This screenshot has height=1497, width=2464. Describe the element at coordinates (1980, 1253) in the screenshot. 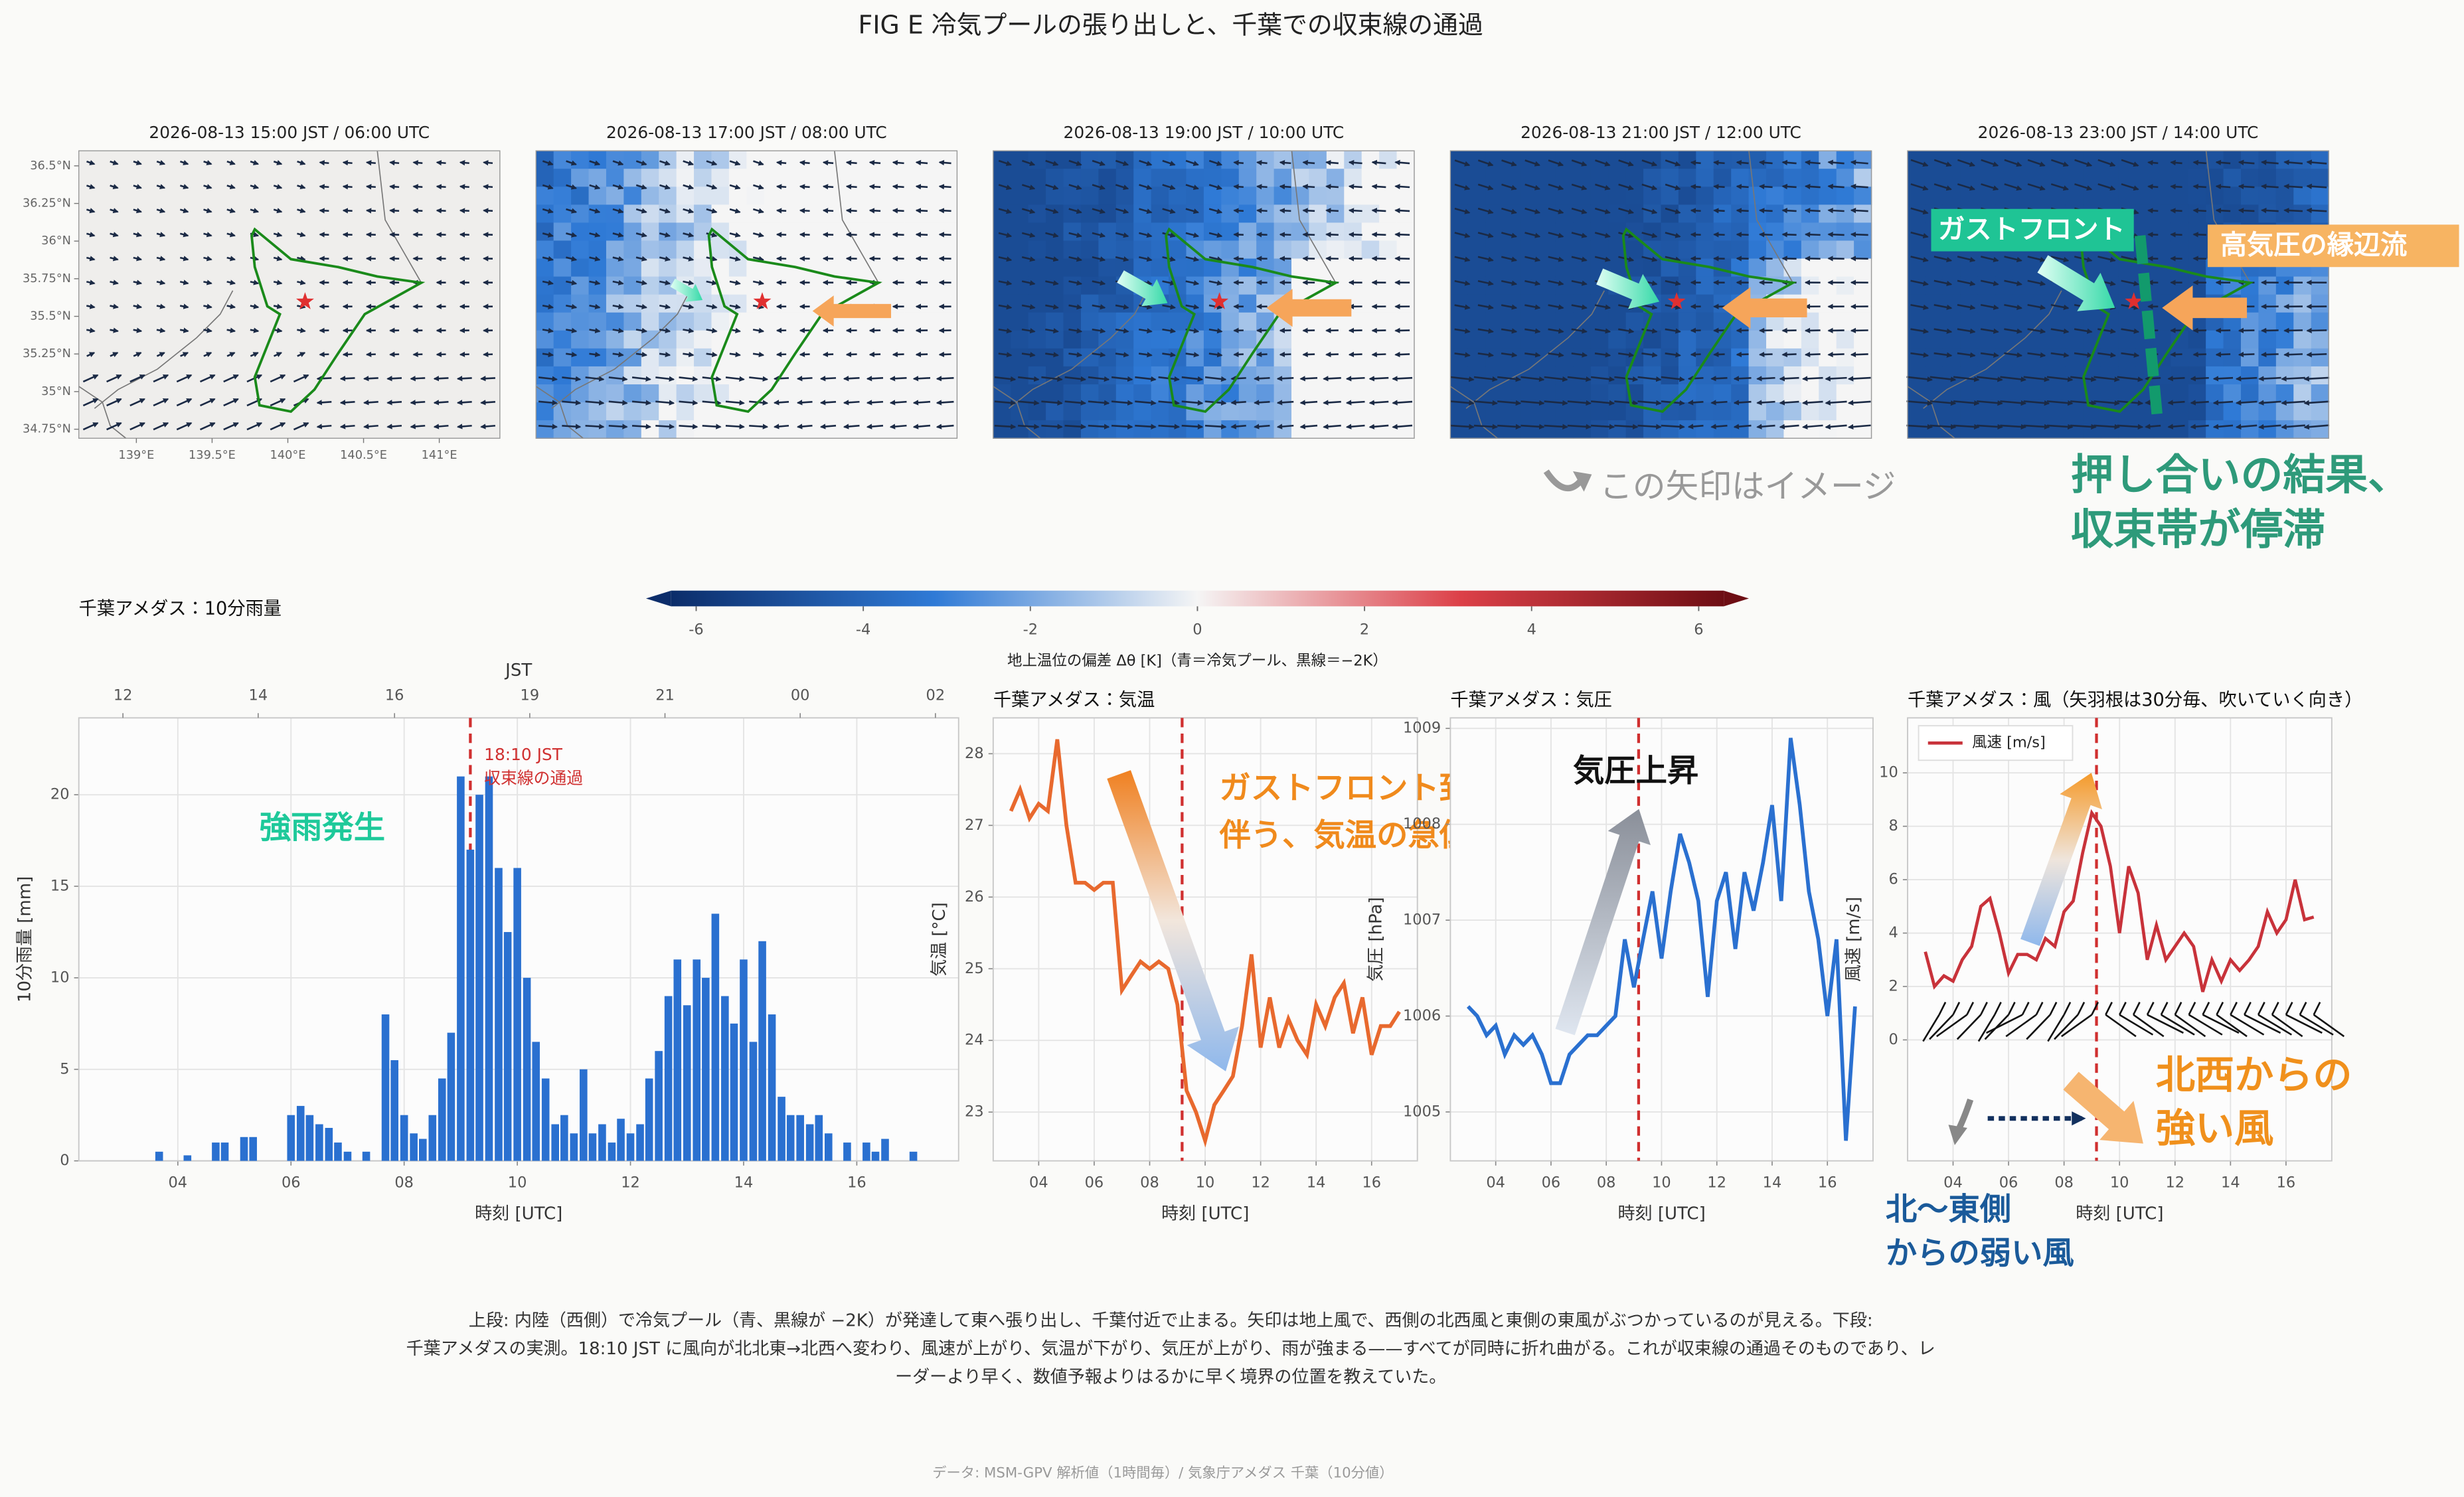

I see `annotation: からの弱い風` at that location.